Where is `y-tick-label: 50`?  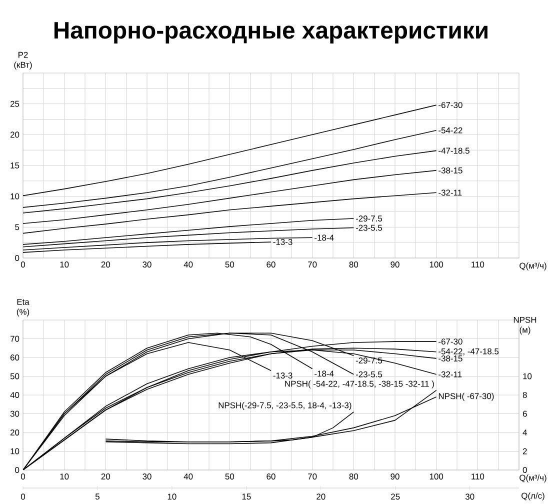
y-tick-label: 50 is located at coordinates (15, 376).